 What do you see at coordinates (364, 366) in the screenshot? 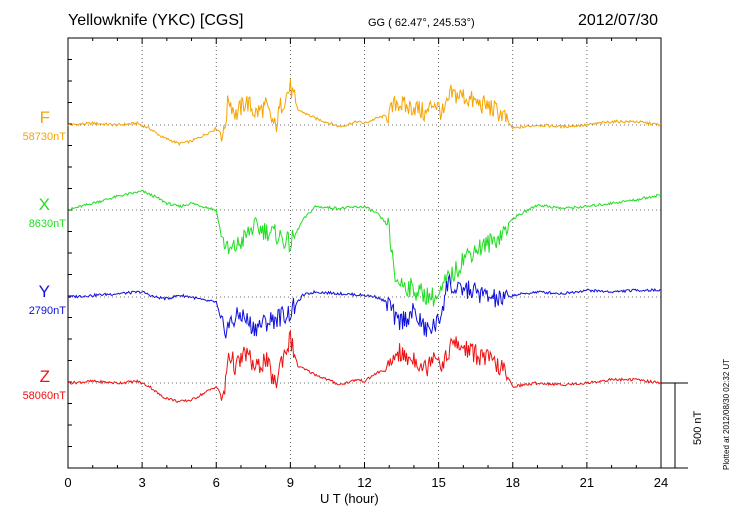
I see `series-line-z` at bounding box center [364, 366].